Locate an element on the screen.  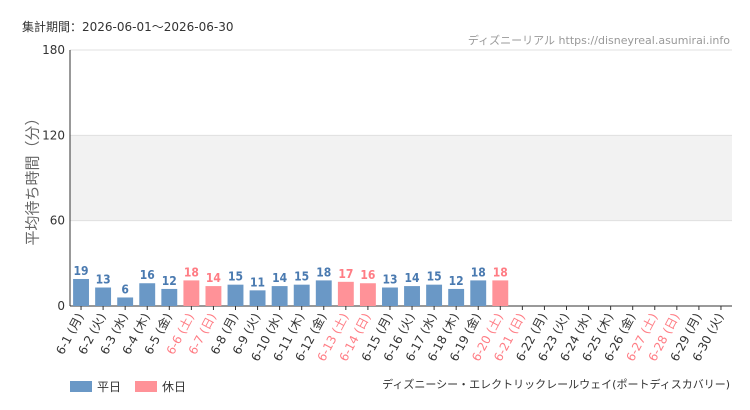
y-tick-label: 0 is located at coordinates (61, 306).